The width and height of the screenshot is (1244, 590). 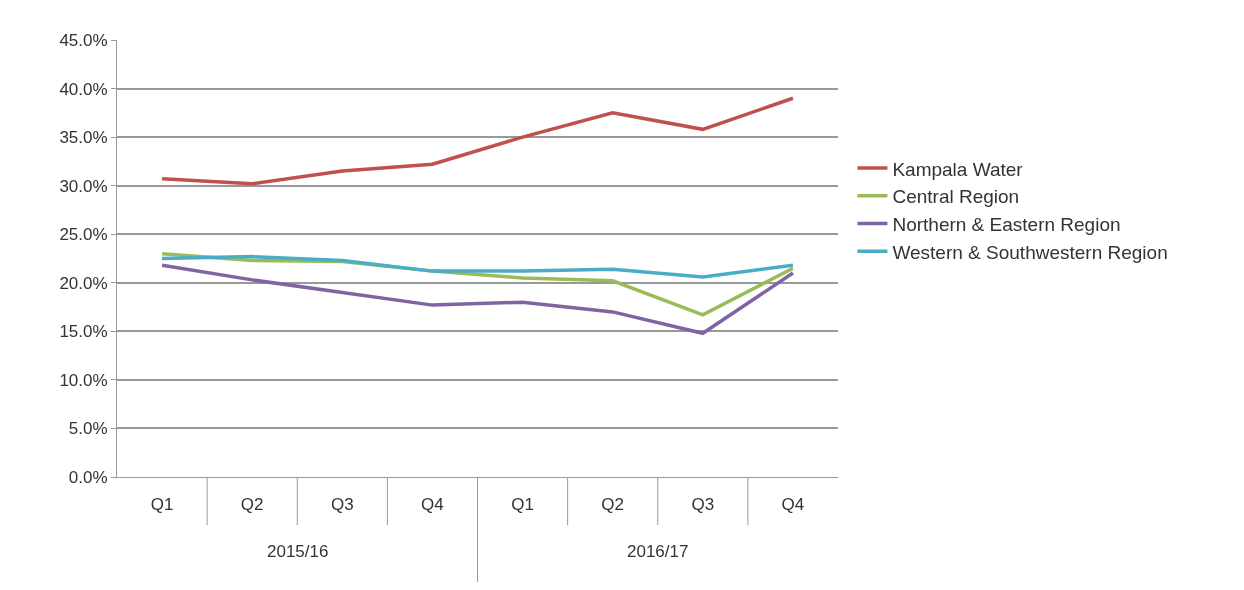 I want to click on legend-label: Central Region, so click(x=956, y=197).